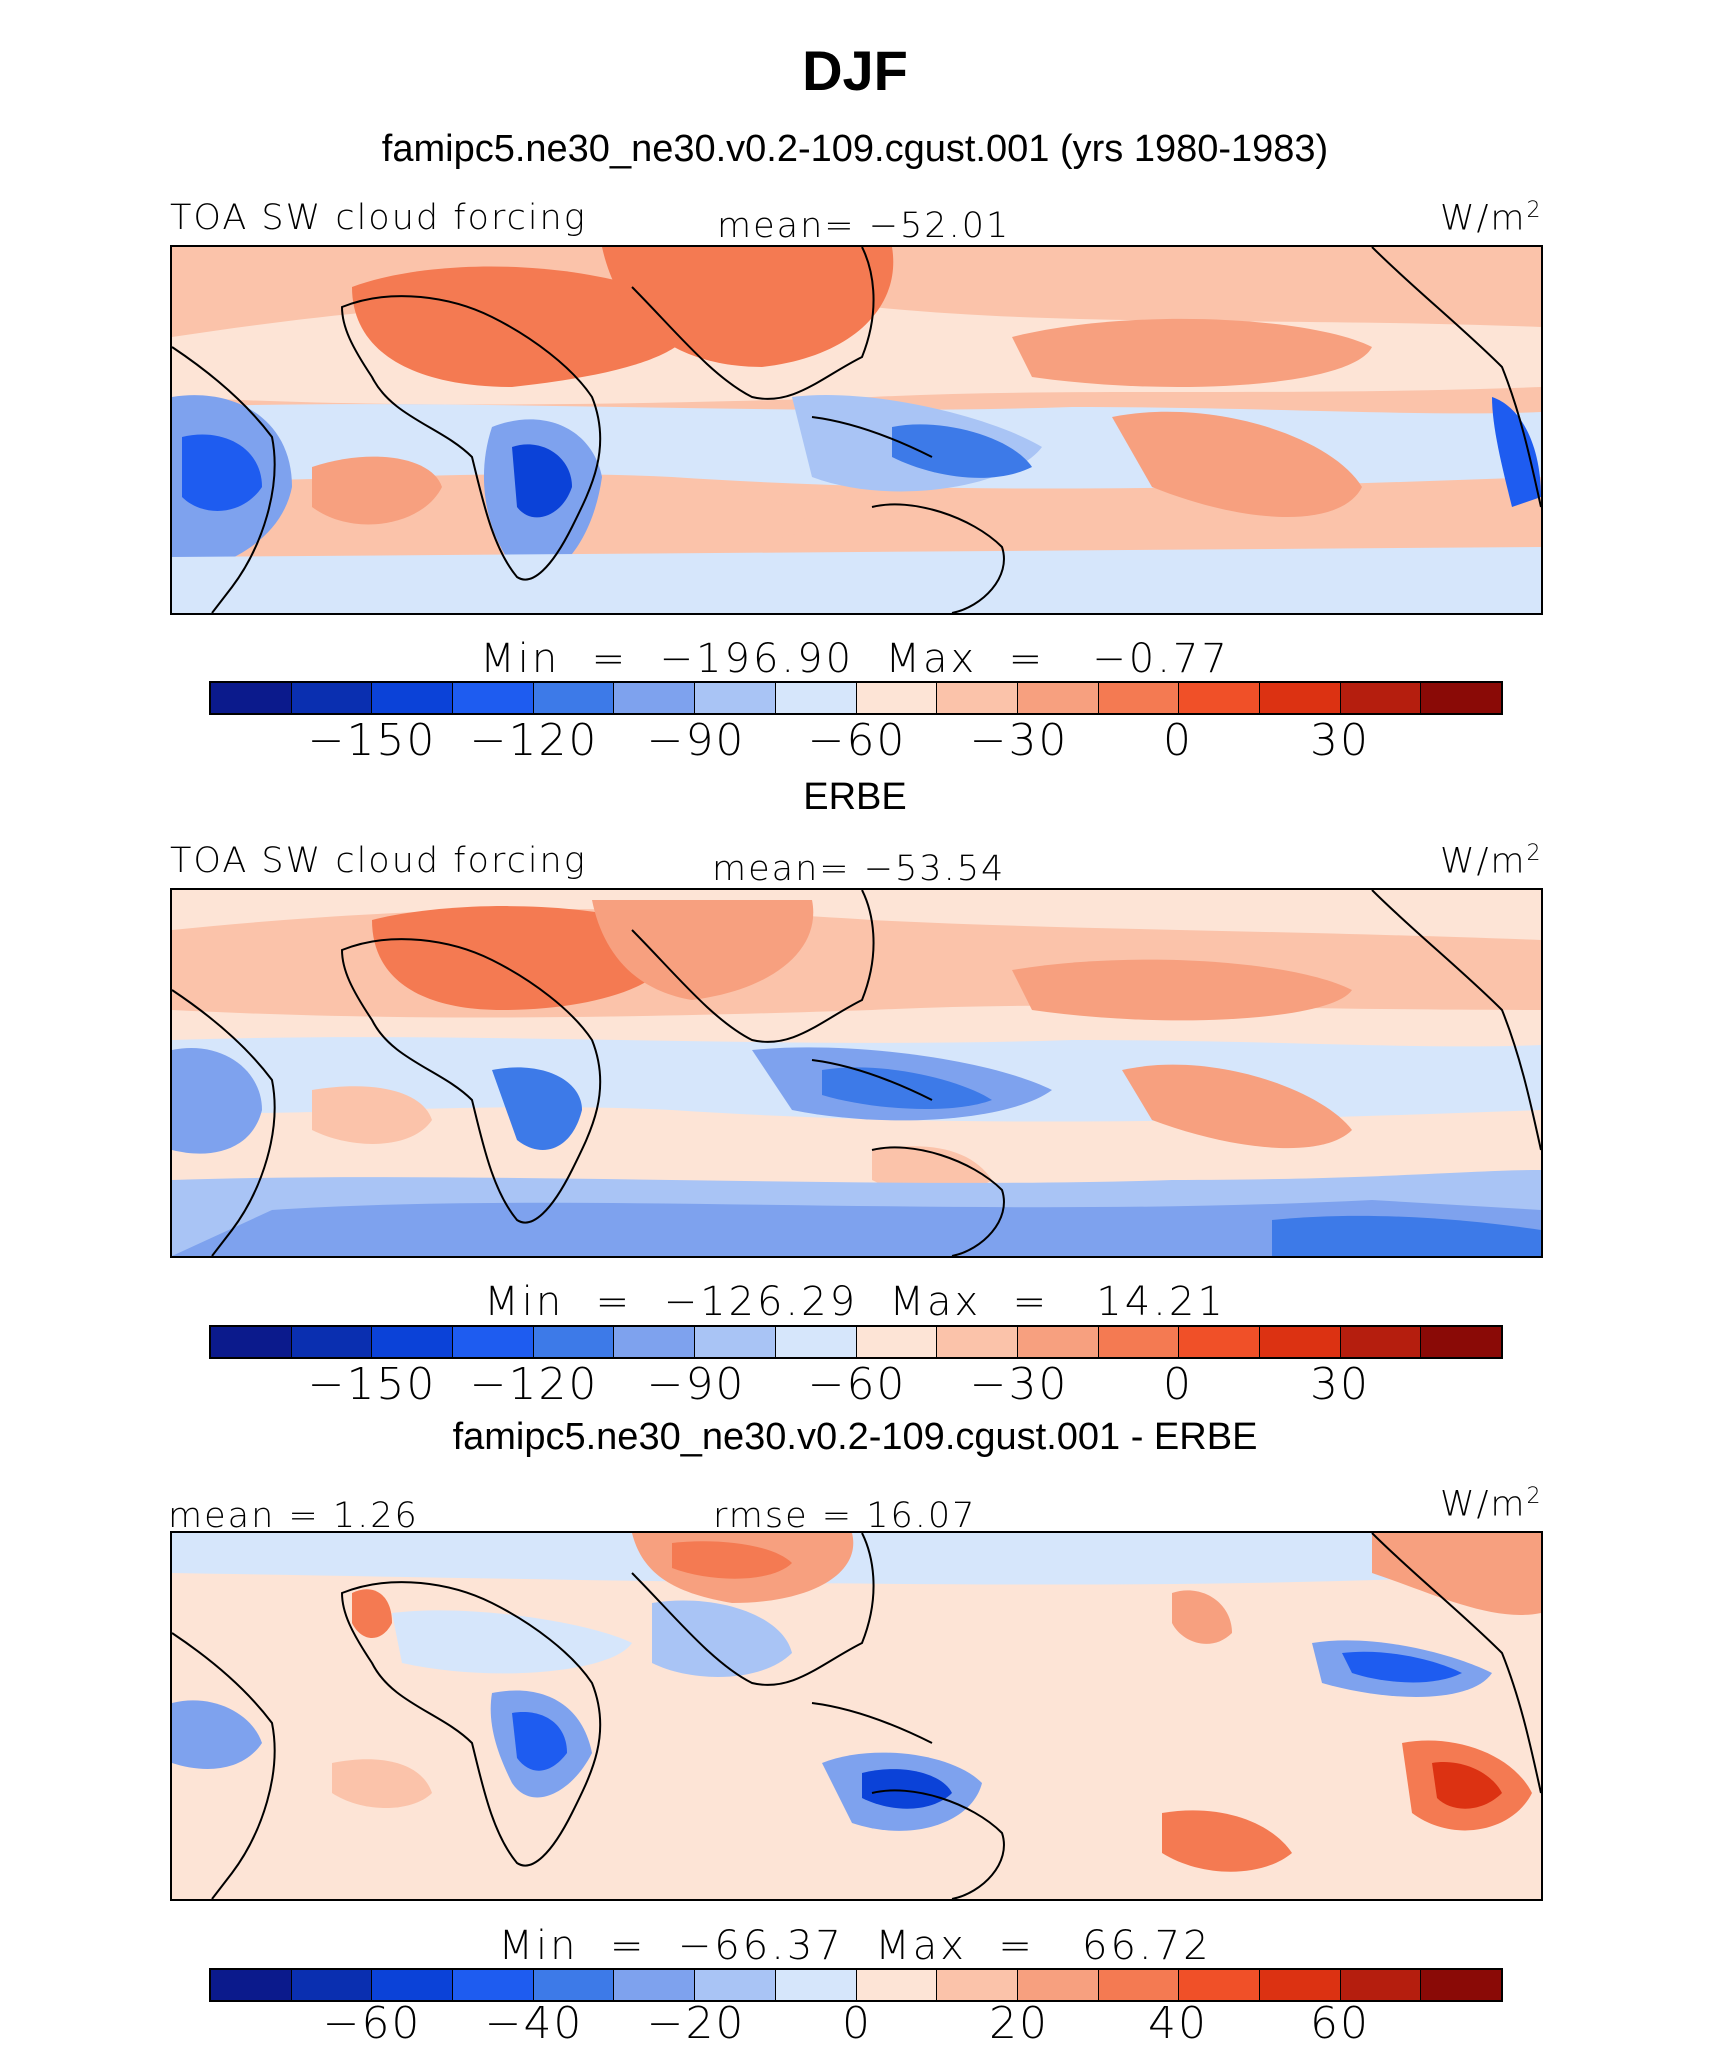  I want to click on panel3-colorbar, so click(856, 1985).